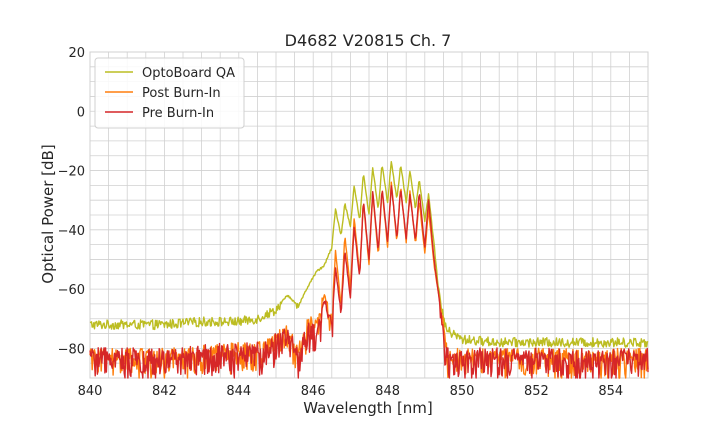 The height and width of the screenshot is (432, 720). What do you see at coordinates (71, 290) in the screenshot?
I see `y-tick-label: −60` at bounding box center [71, 290].